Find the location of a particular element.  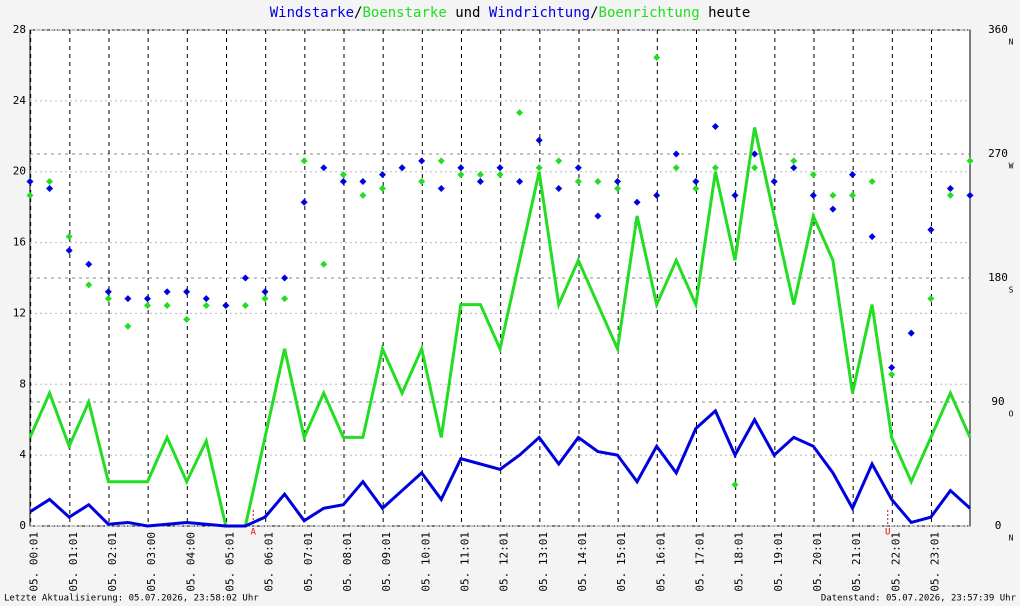

y2-tick-label: 90 is located at coordinates (997, 401).